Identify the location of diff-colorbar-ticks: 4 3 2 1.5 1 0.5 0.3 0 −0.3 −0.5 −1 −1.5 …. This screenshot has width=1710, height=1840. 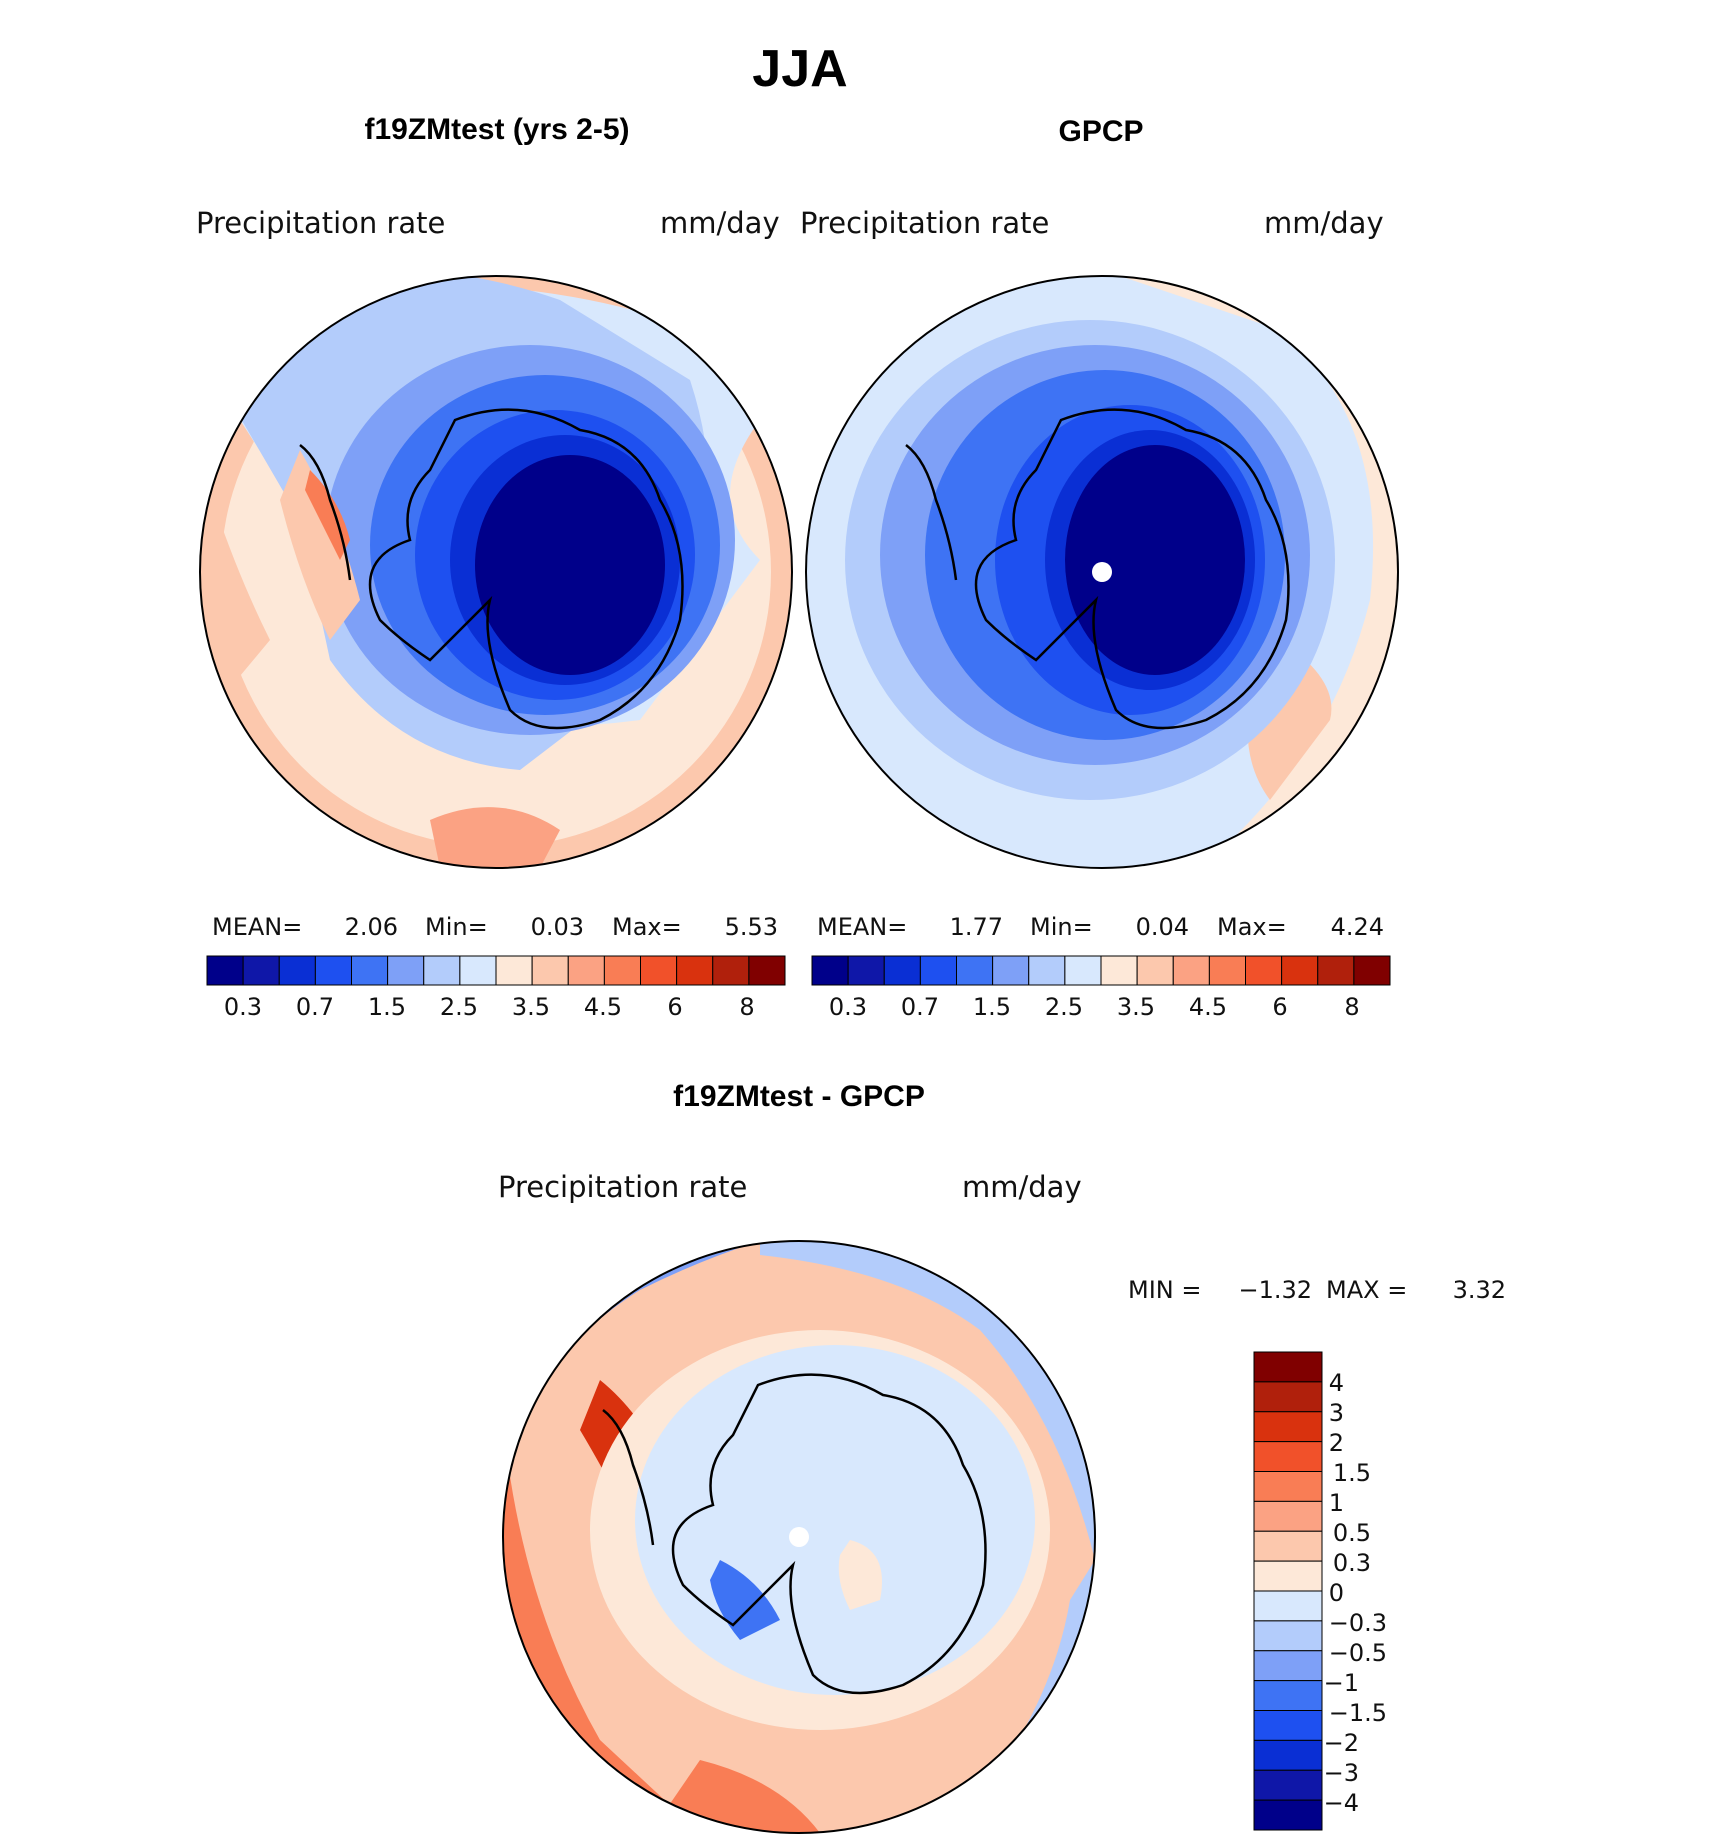
(1355, 1593).